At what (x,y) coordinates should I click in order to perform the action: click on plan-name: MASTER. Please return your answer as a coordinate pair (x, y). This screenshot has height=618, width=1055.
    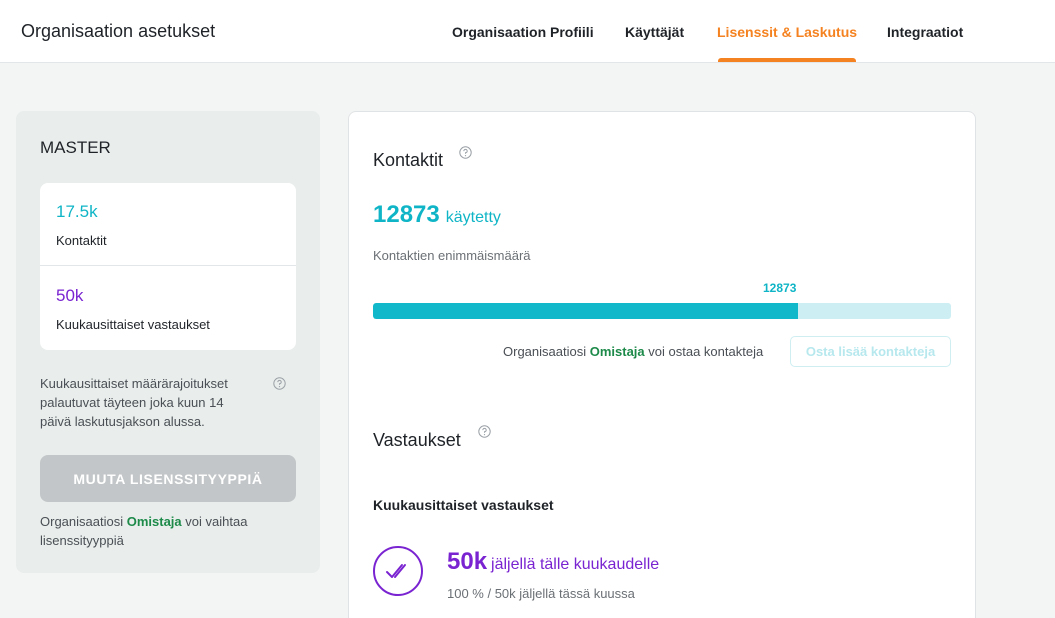
    Looking at the image, I should click on (75, 147).